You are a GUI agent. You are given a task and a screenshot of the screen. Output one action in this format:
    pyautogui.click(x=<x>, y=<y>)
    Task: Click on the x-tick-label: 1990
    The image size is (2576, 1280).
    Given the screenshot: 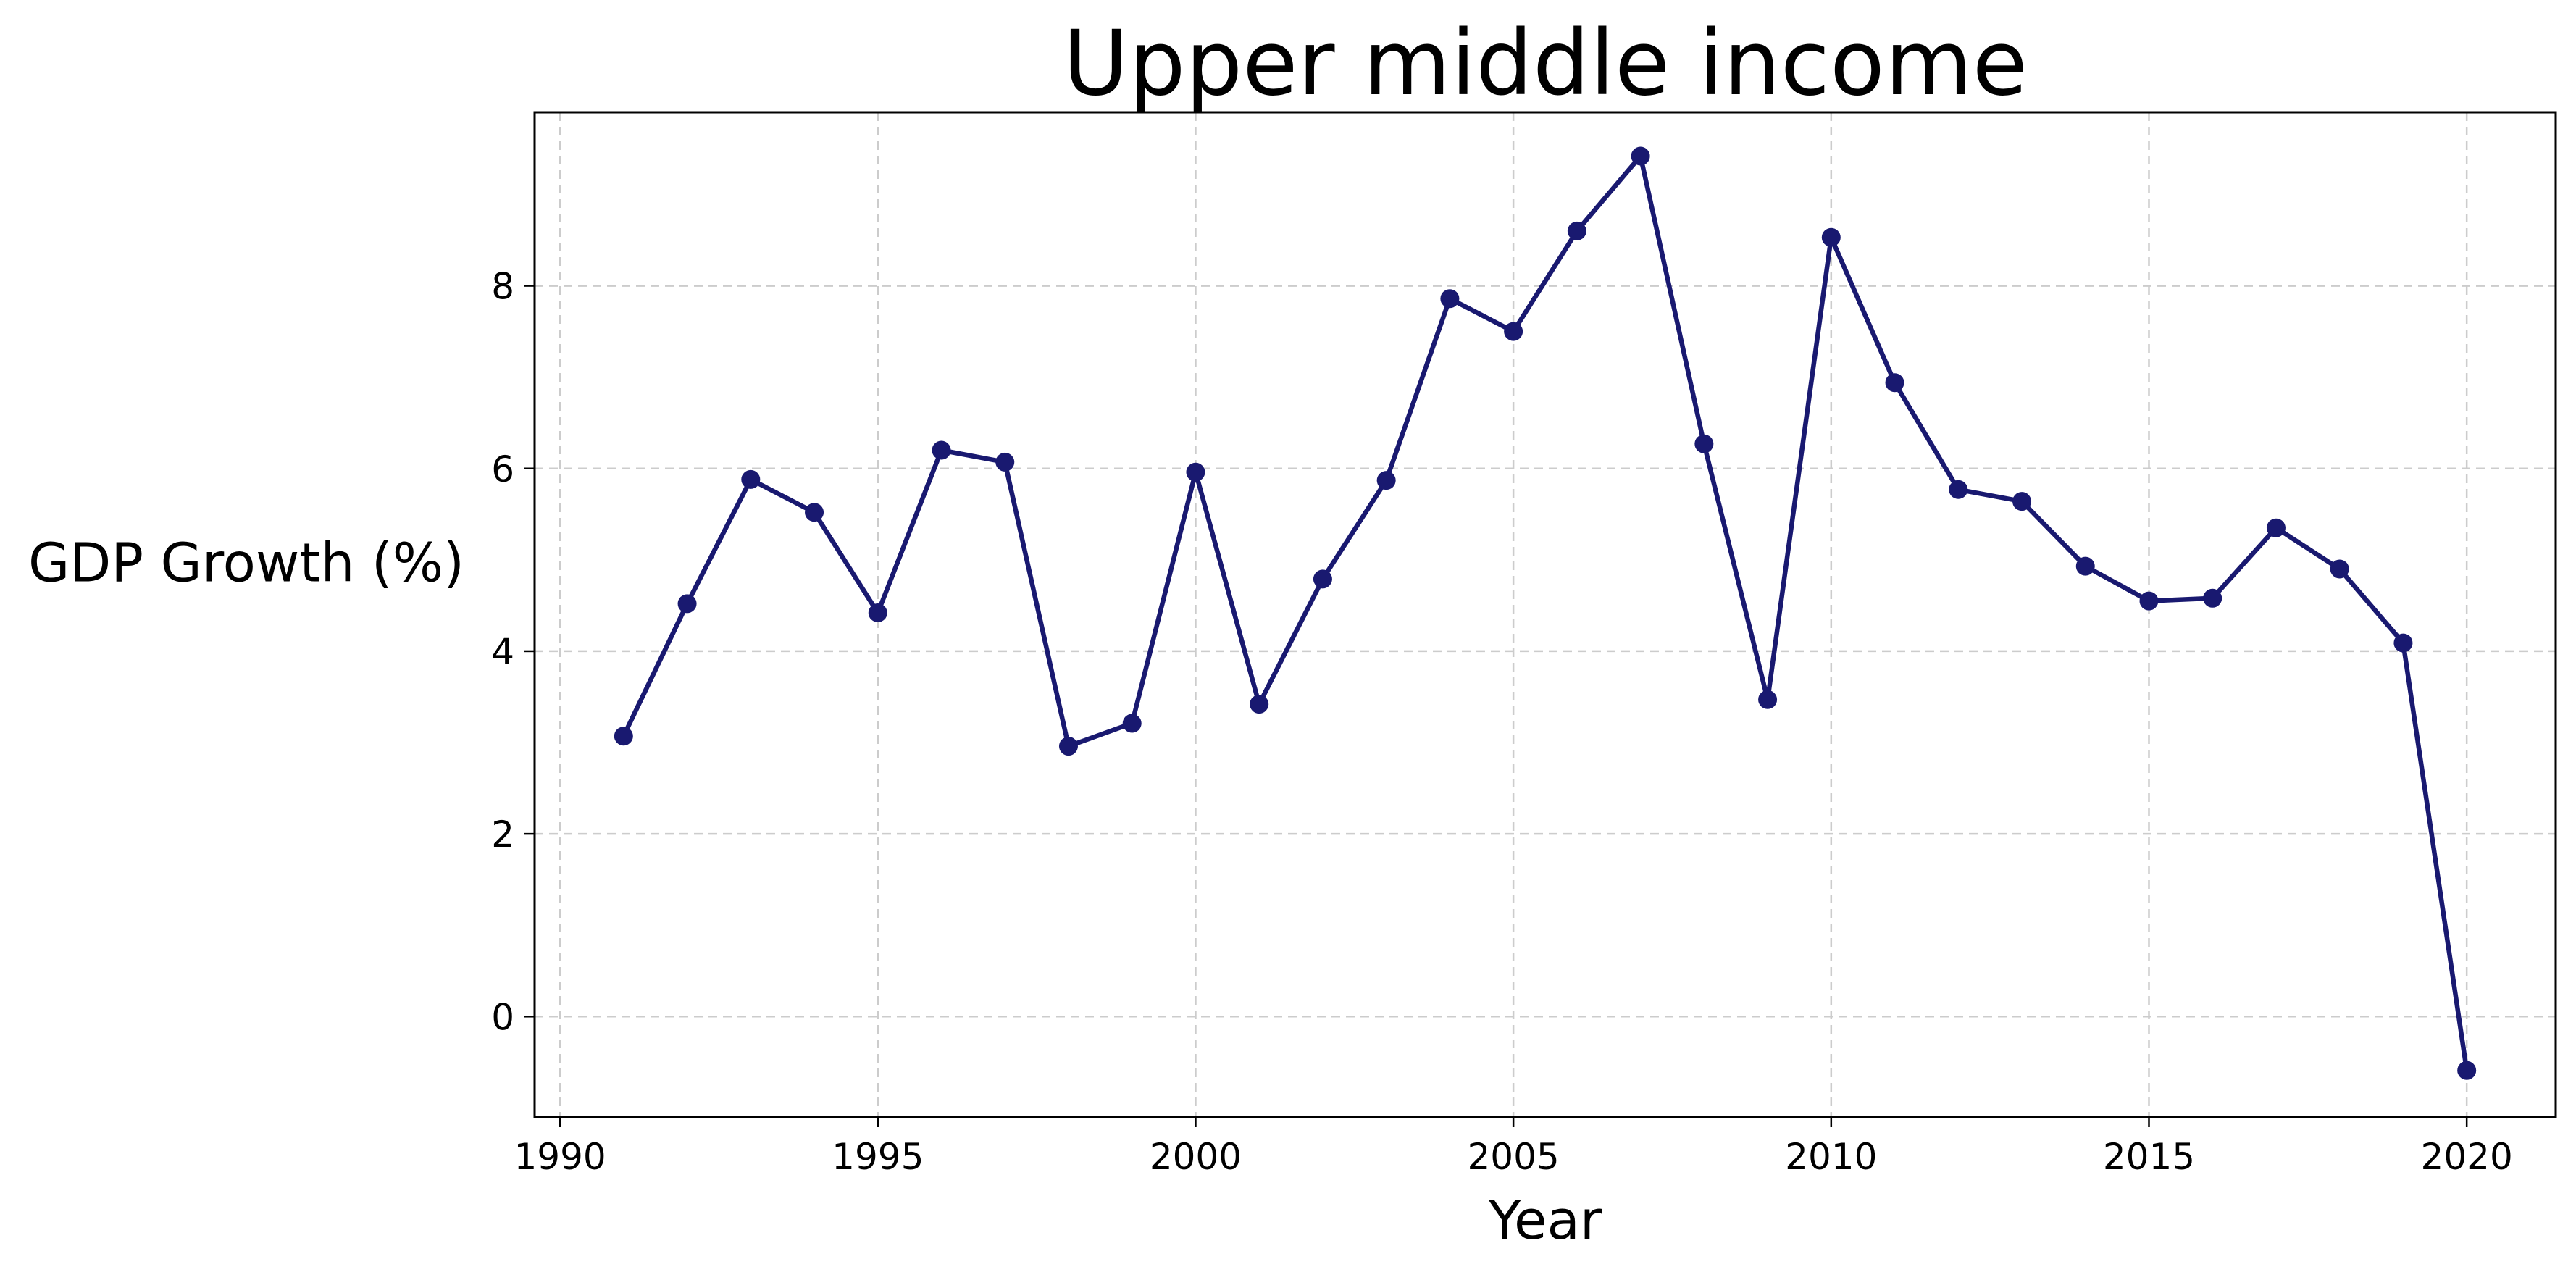 What is the action you would take?
    pyautogui.click(x=560, y=1157)
    